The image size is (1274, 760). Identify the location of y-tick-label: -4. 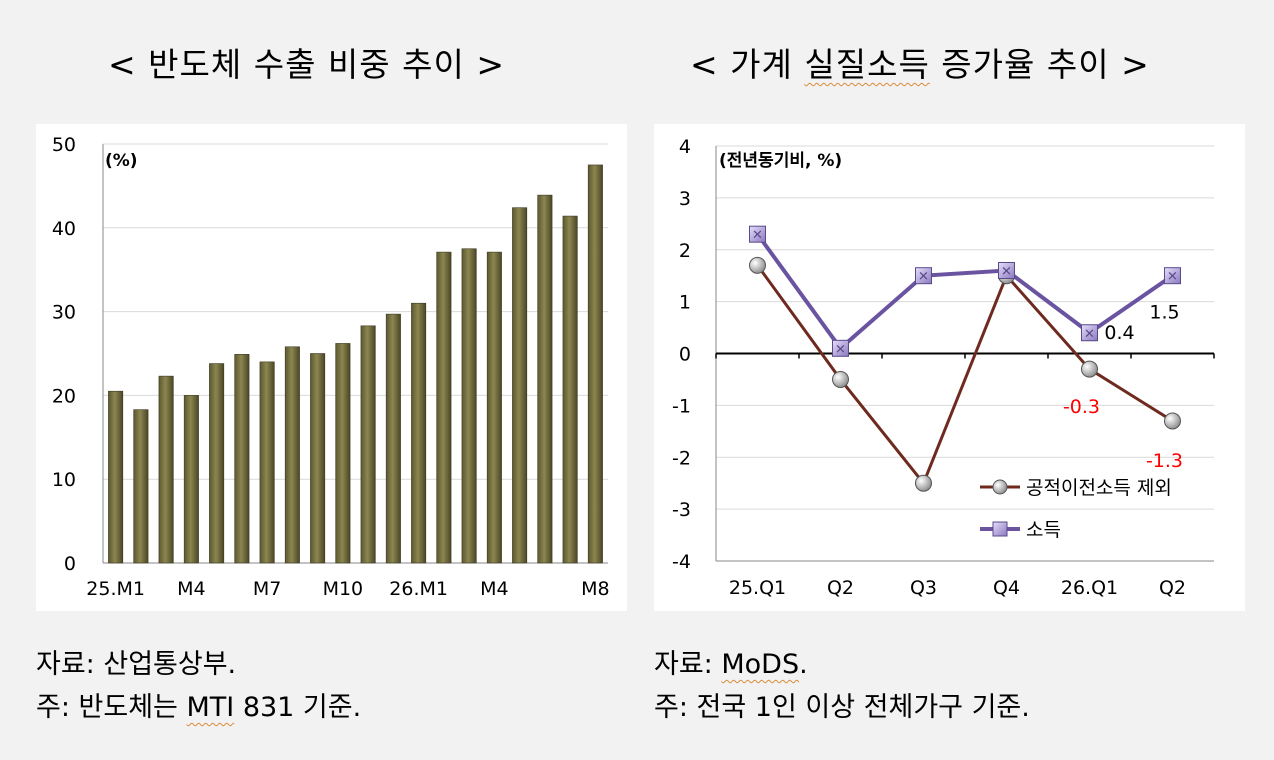
(681, 562).